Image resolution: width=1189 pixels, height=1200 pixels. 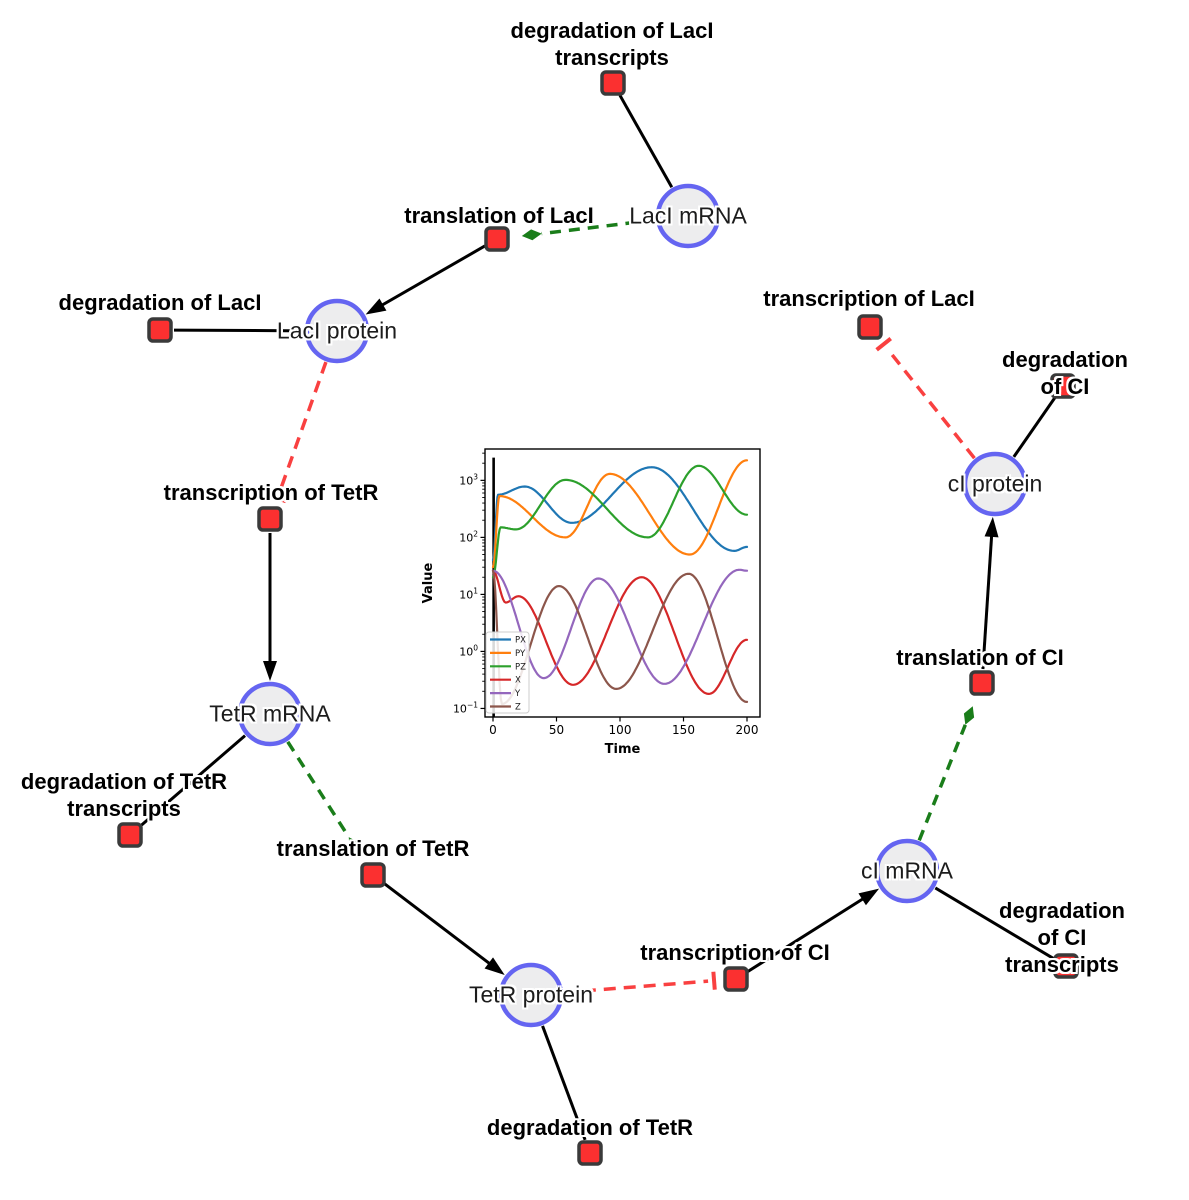 I want to click on x-tick-label: 200, so click(x=747, y=730).